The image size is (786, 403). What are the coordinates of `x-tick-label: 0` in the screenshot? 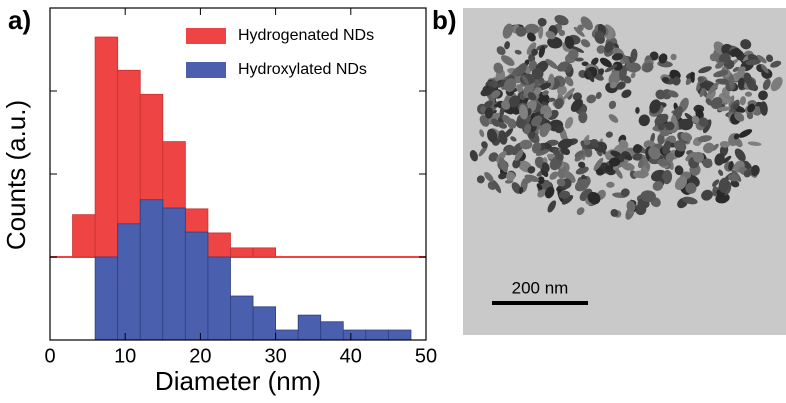 It's located at (49, 356).